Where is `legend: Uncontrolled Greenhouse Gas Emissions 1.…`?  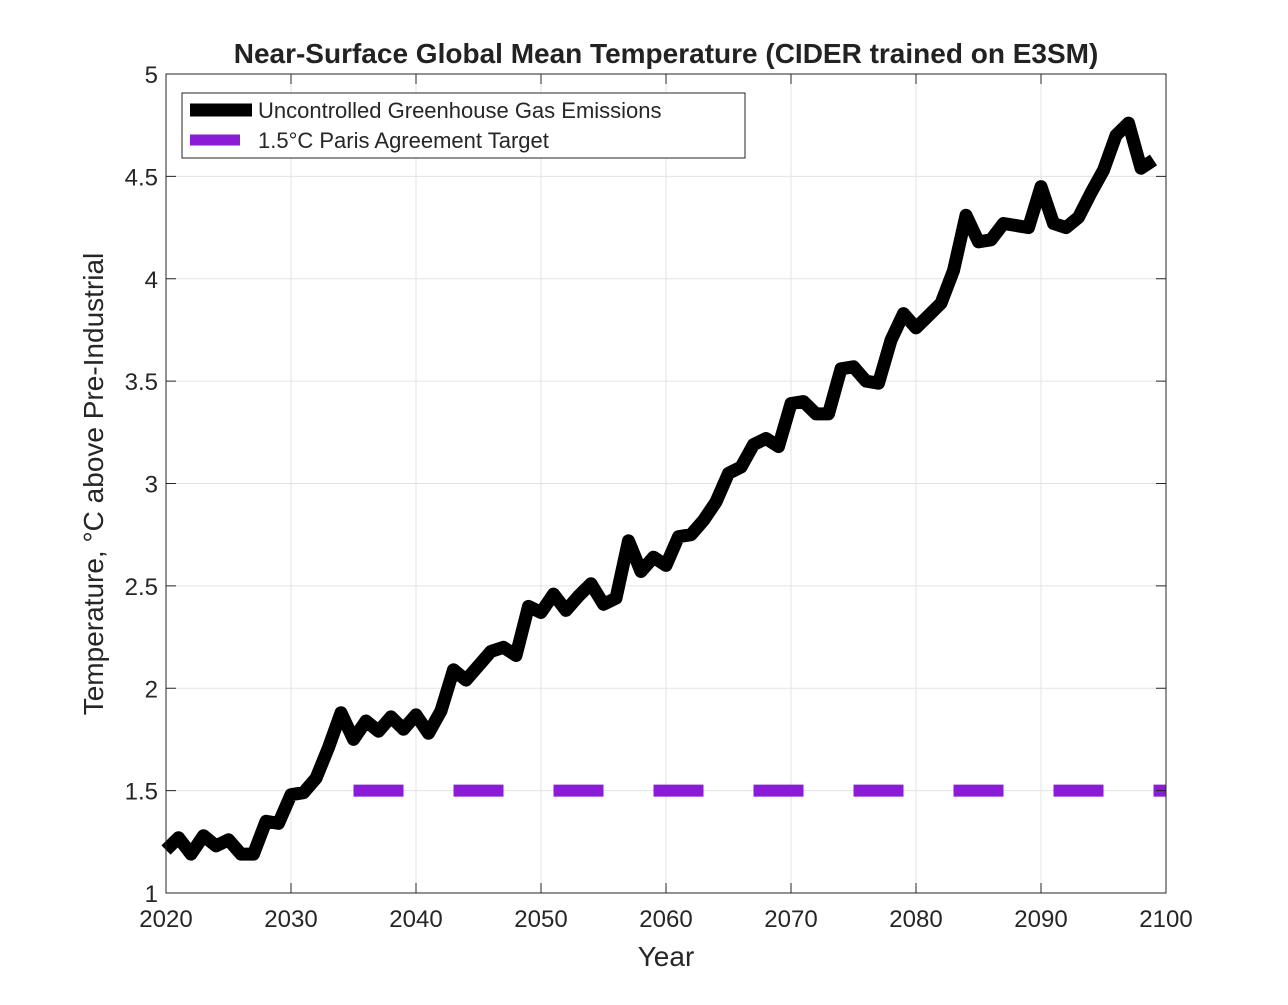 legend: Uncontrolled Greenhouse Gas Emissions 1.… is located at coordinates (463, 125).